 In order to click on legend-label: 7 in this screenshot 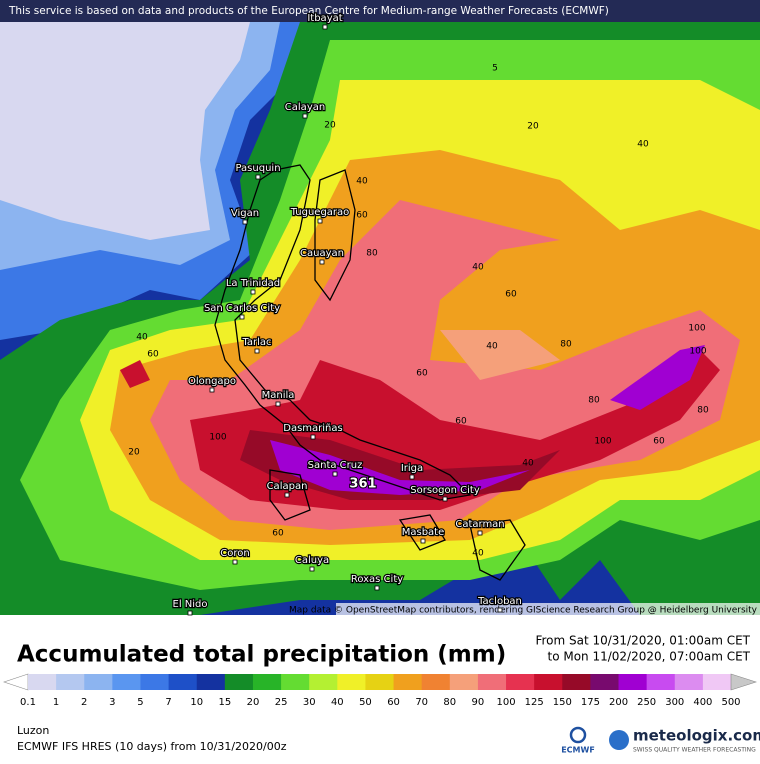, I will do `click(168, 702)`.